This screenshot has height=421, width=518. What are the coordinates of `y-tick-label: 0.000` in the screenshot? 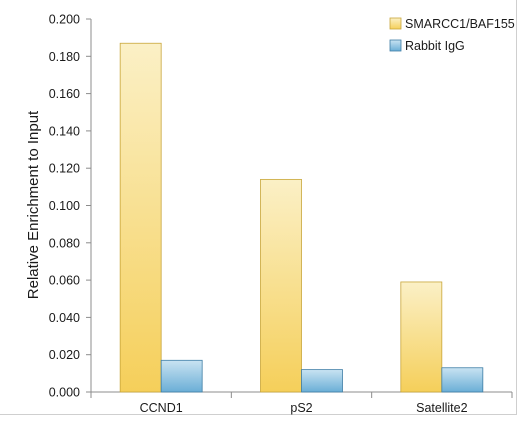 It's located at (64, 393).